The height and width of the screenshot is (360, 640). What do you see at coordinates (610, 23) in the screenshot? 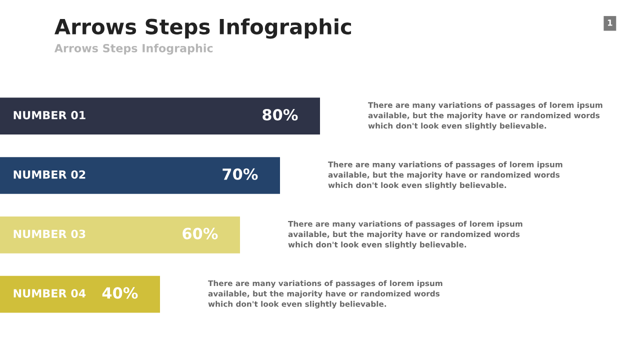
I see `text: 1` at bounding box center [610, 23].